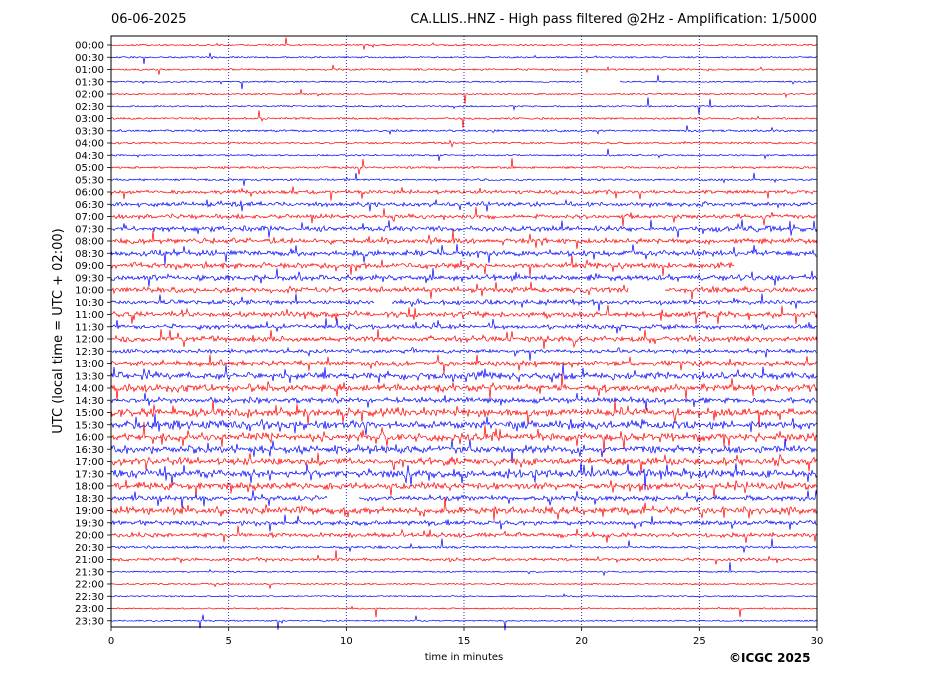  Describe the element at coordinates (89, 376) in the screenshot. I see `y-tick-label: 13:30` at that location.